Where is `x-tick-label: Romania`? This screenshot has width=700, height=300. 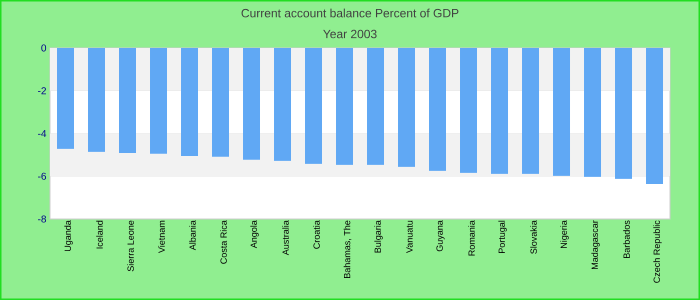
x-tick-label: Romania is located at coordinates (471, 238).